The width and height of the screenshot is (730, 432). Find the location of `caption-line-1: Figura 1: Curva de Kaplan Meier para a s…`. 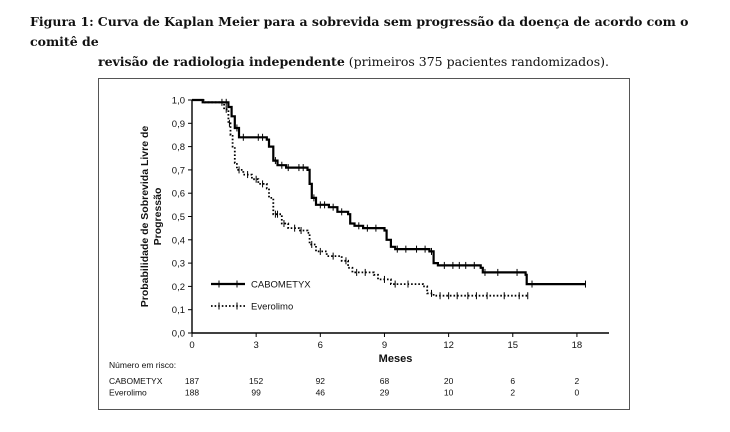

caption-line-1: Figura 1: Curva de Kaplan Meier para a s… is located at coordinates (375, 32).